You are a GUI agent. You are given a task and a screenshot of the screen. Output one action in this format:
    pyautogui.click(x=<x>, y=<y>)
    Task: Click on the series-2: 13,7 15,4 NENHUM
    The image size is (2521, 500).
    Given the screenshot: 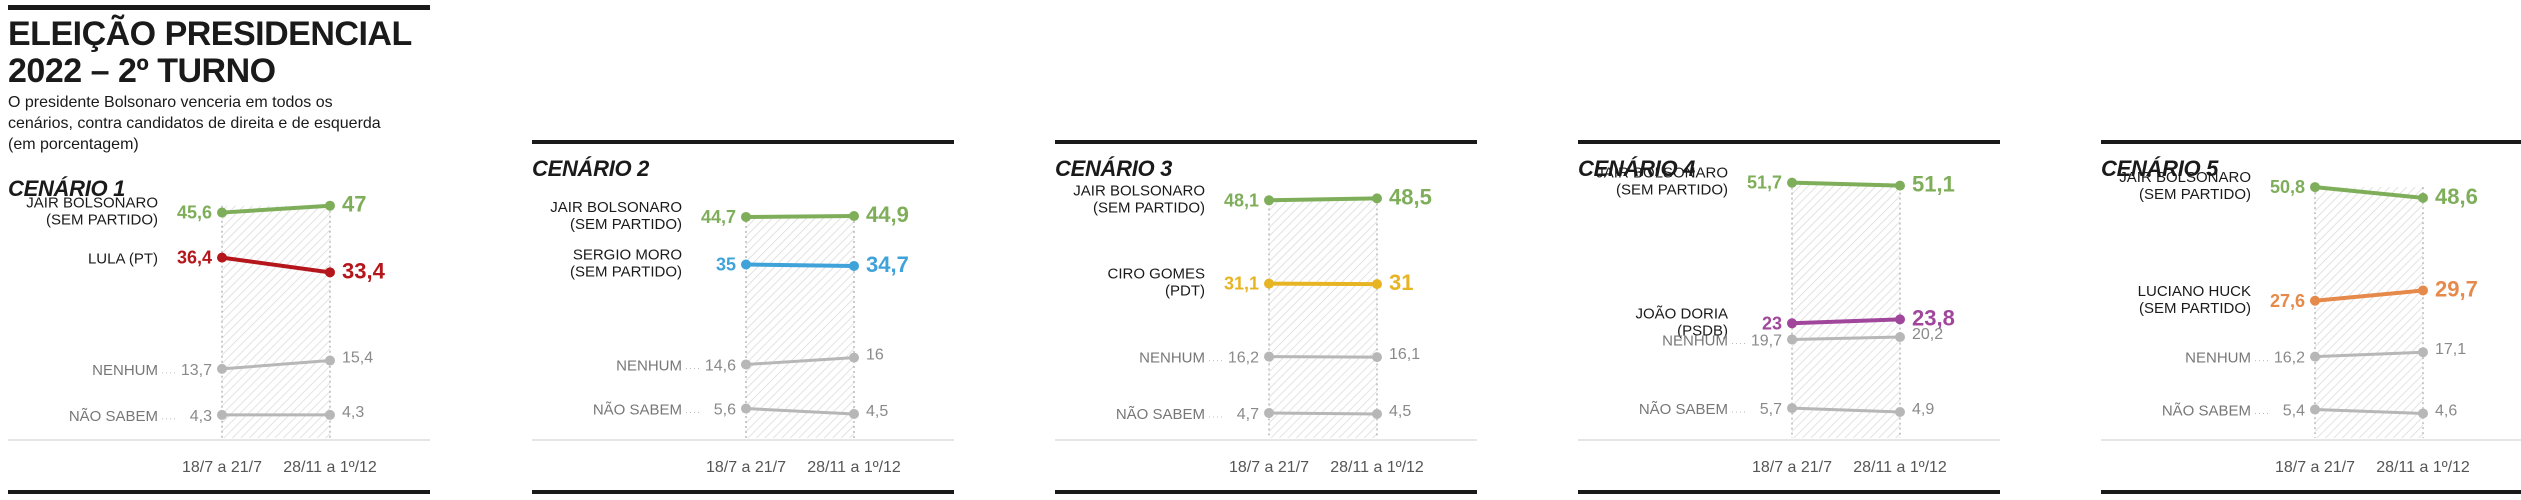 What is the action you would take?
    pyautogui.click(x=232, y=364)
    